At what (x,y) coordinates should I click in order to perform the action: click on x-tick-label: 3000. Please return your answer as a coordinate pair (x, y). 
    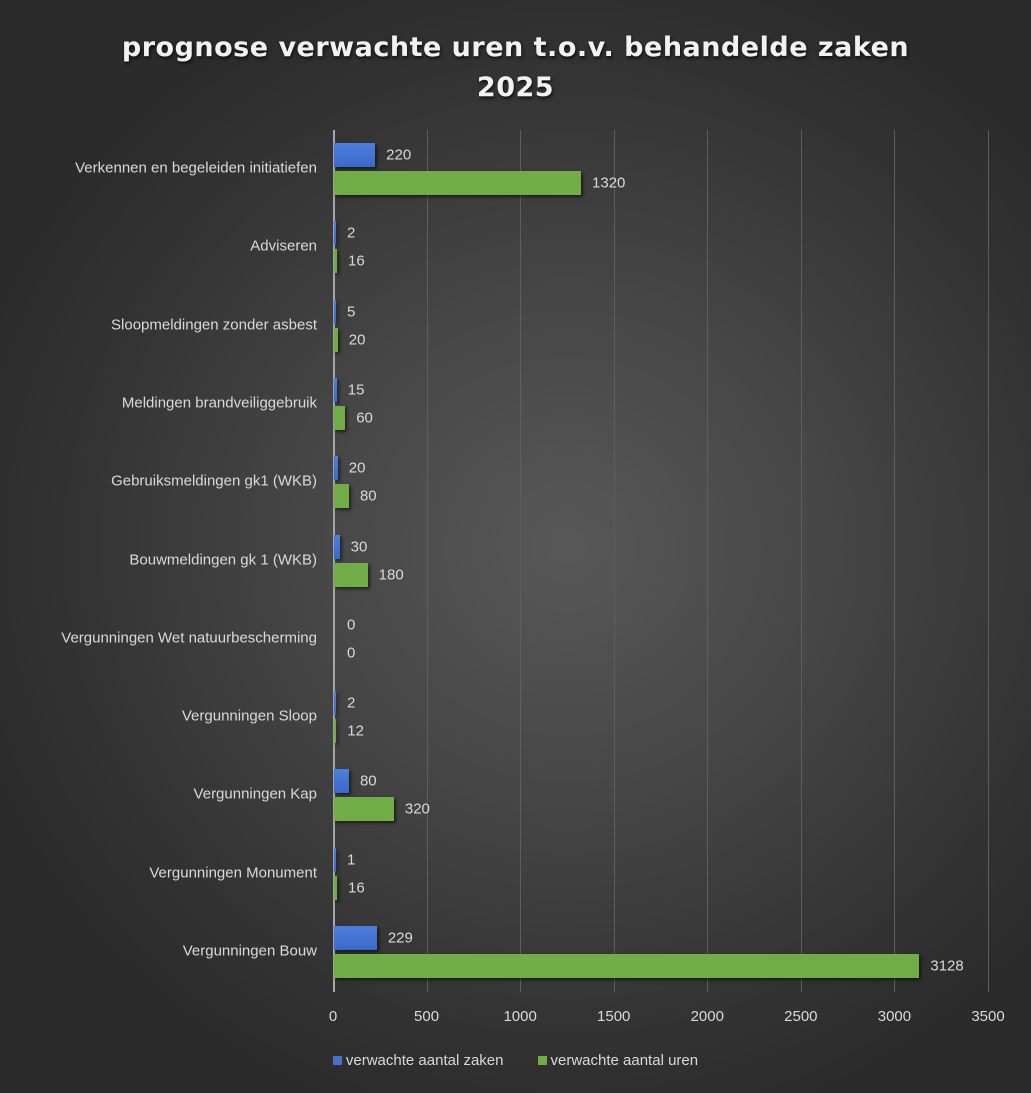
    Looking at the image, I should click on (894, 1016).